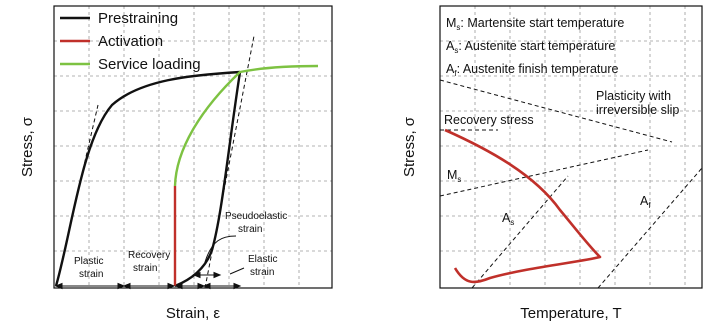 This screenshot has height=327, width=708. I want to click on ms-line, so click(544, 173).